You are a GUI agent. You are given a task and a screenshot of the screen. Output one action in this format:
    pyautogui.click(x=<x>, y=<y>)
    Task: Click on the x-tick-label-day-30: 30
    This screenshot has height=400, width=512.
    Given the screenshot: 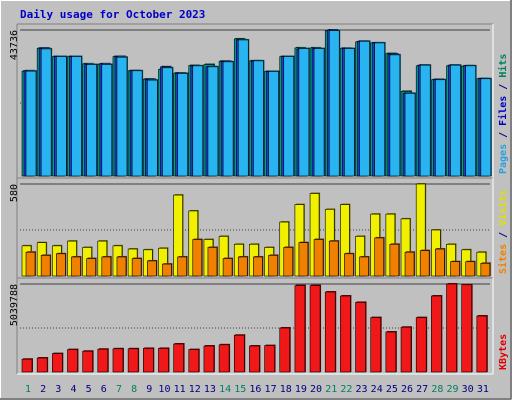 What is the action you would take?
    pyautogui.click(x=468, y=389)
    